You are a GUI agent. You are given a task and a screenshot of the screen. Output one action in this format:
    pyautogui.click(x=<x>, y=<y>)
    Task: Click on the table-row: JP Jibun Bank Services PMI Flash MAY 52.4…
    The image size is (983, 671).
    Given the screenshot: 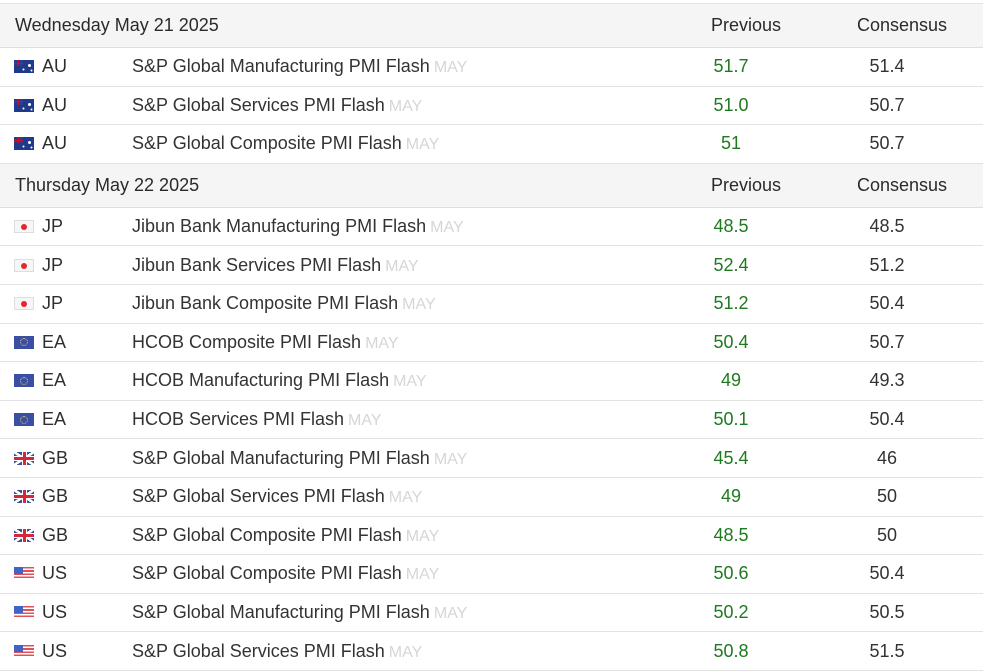 What is the action you would take?
    pyautogui.click(x=491, y=265)
    